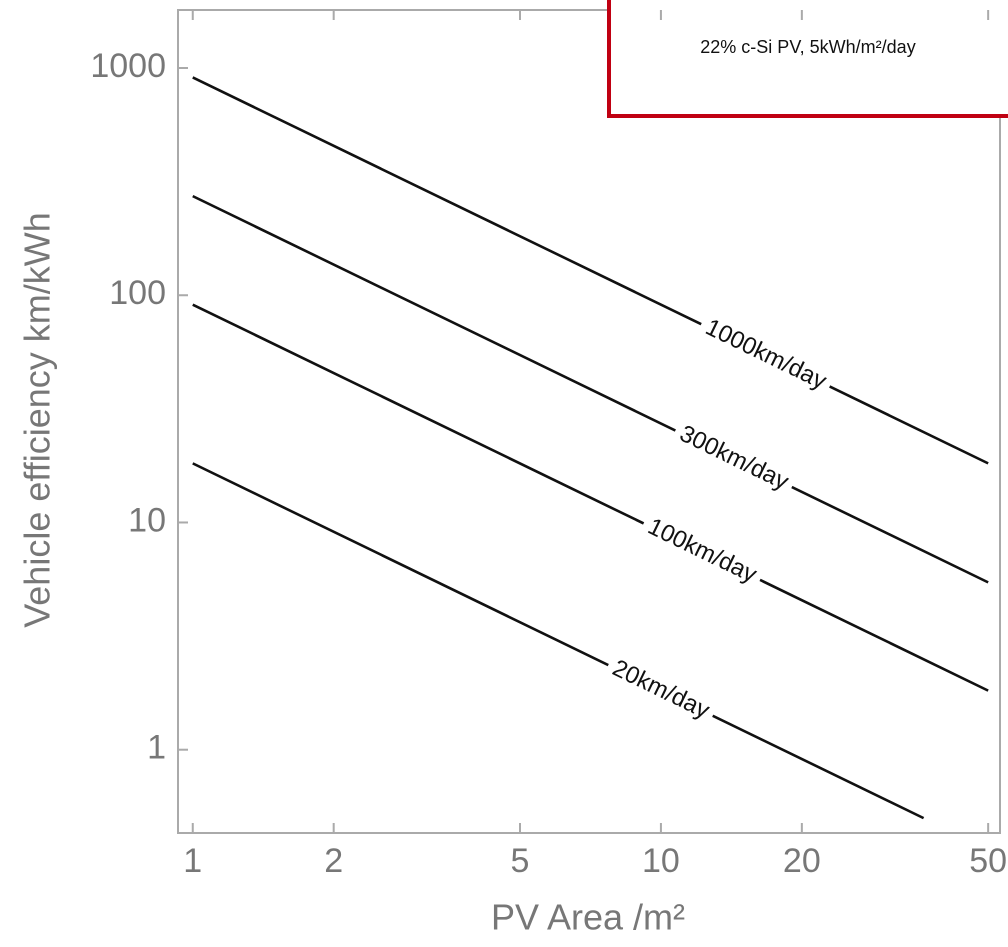 This screenshot has width=1008, height=947. I want to click on annotation: 22% c-Si PV, 5kWh/m²/day, so click(807, 47).